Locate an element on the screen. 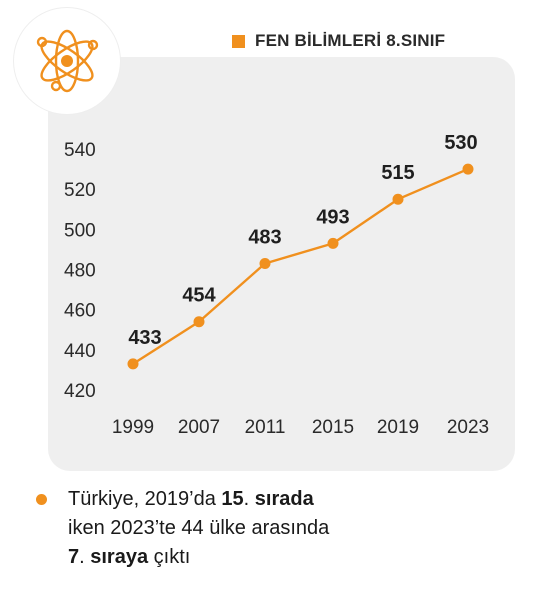 The image size is (552, 601). atom-icon is located at coordinates (67, 61).